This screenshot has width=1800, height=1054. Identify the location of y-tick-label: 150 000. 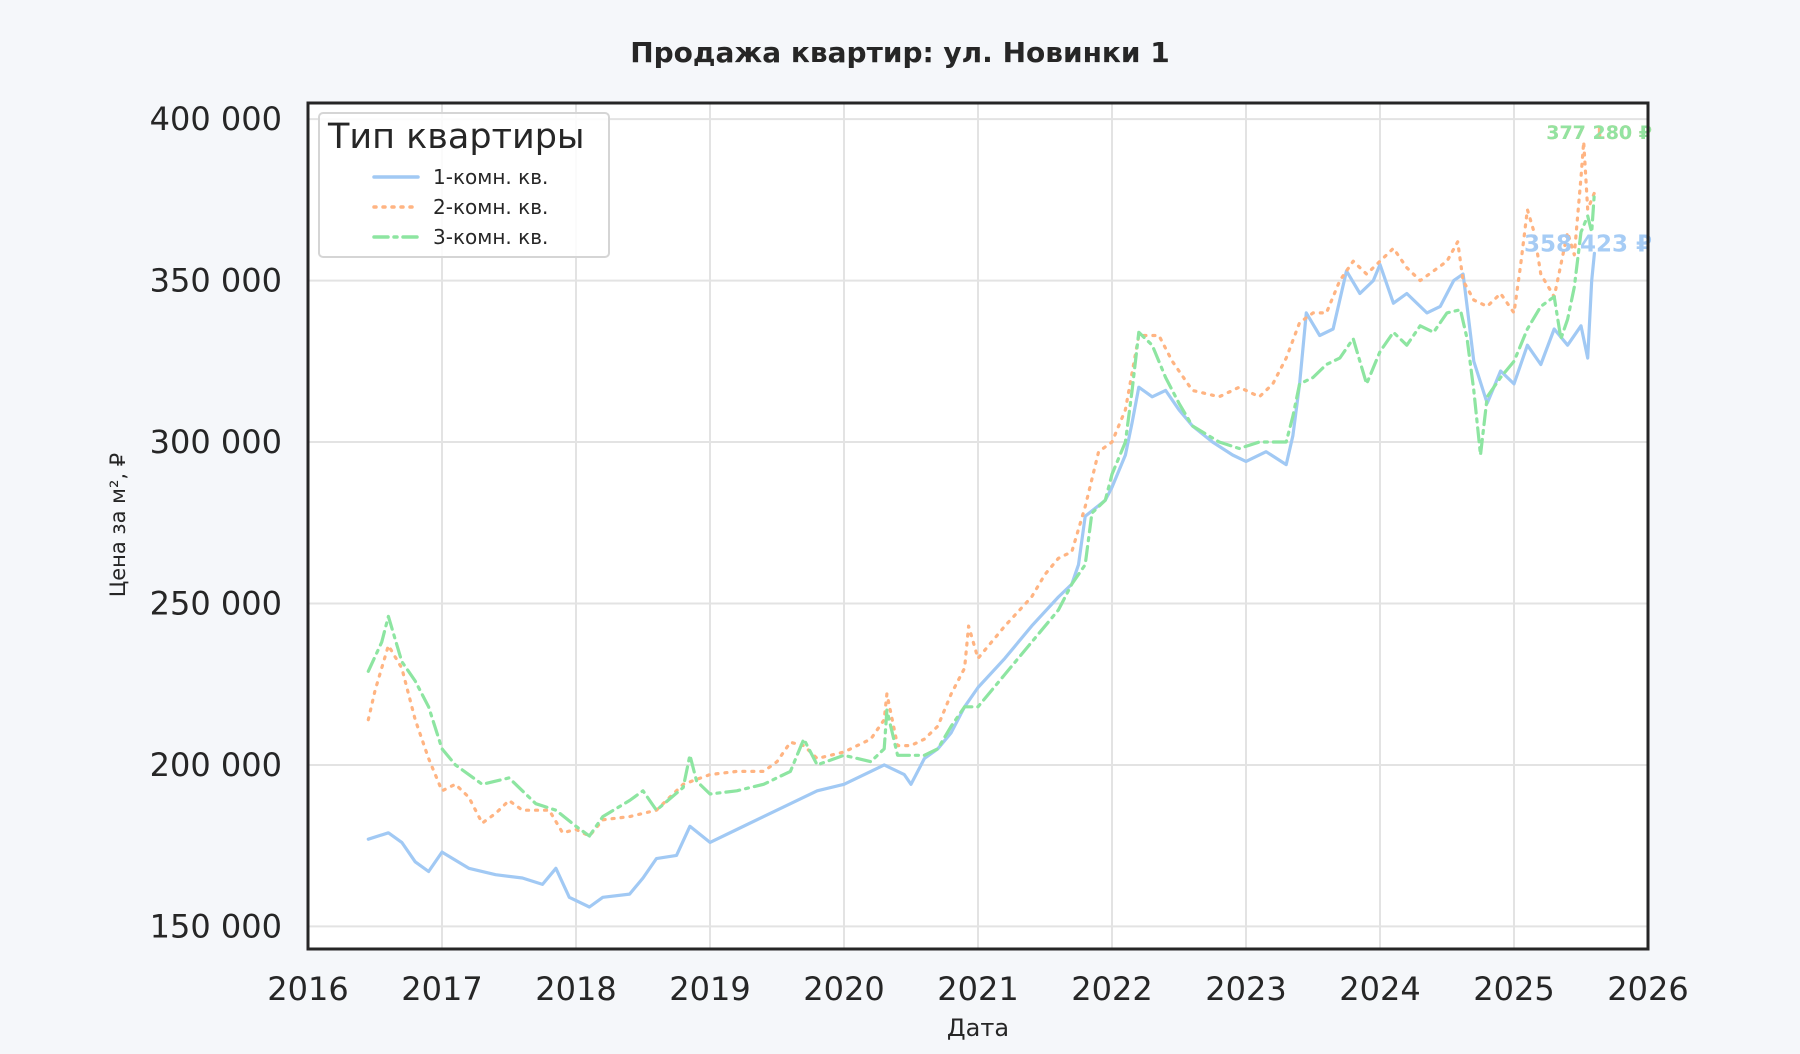
(216, 926).